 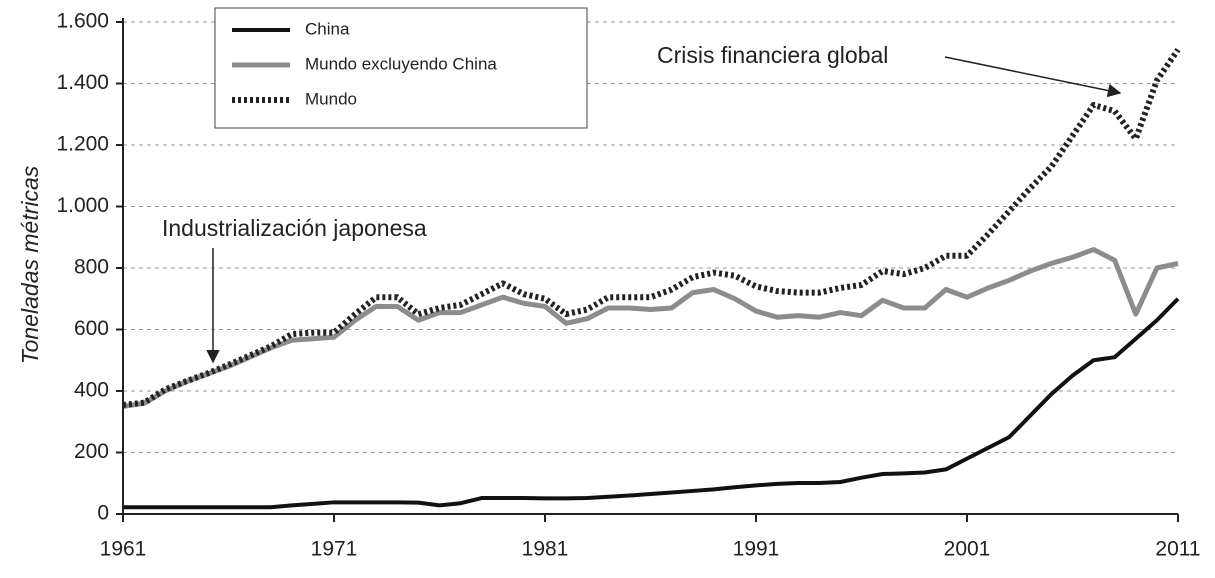 What do you see at coordinates (331, 98) in the screenshot?
I see `legend-label: Mundo` at bounding box center [331, 98].